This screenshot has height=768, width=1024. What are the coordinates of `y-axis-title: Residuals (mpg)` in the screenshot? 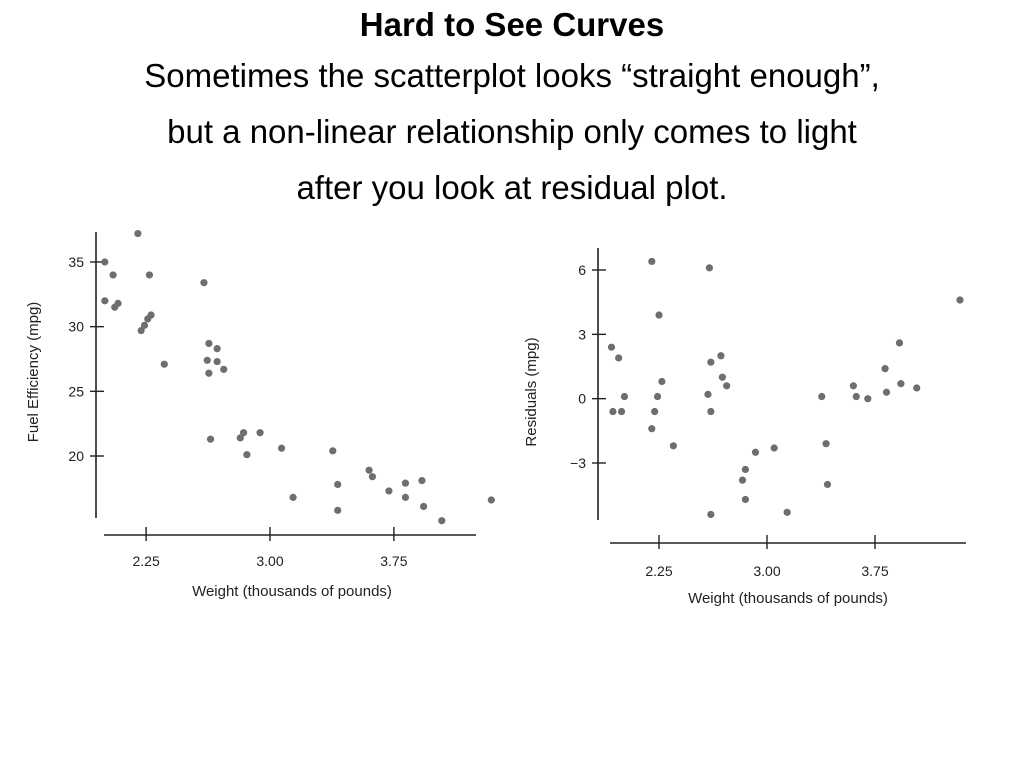 It's located at (531, 391).